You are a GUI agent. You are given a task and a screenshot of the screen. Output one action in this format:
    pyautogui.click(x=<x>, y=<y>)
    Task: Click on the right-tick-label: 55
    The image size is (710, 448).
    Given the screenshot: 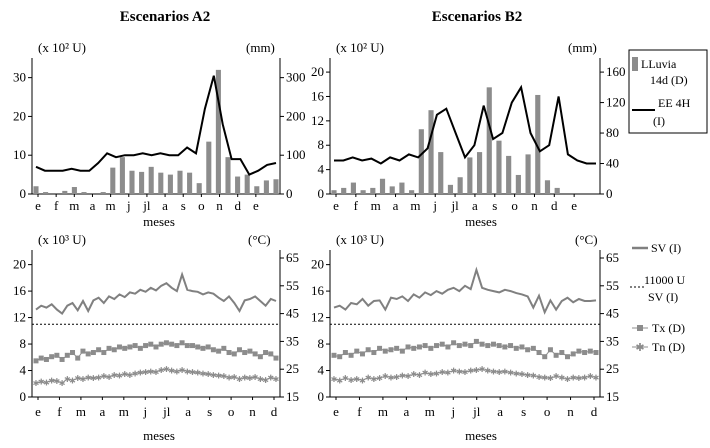 What is the action you would take?
    pyautogui.click(x=612, y=285)
    